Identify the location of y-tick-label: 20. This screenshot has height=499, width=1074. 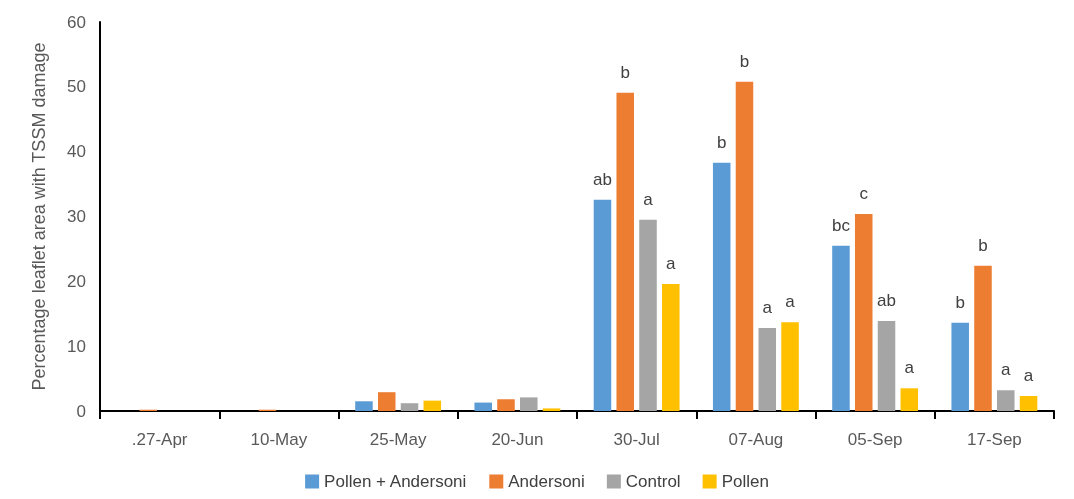
(76, 281).